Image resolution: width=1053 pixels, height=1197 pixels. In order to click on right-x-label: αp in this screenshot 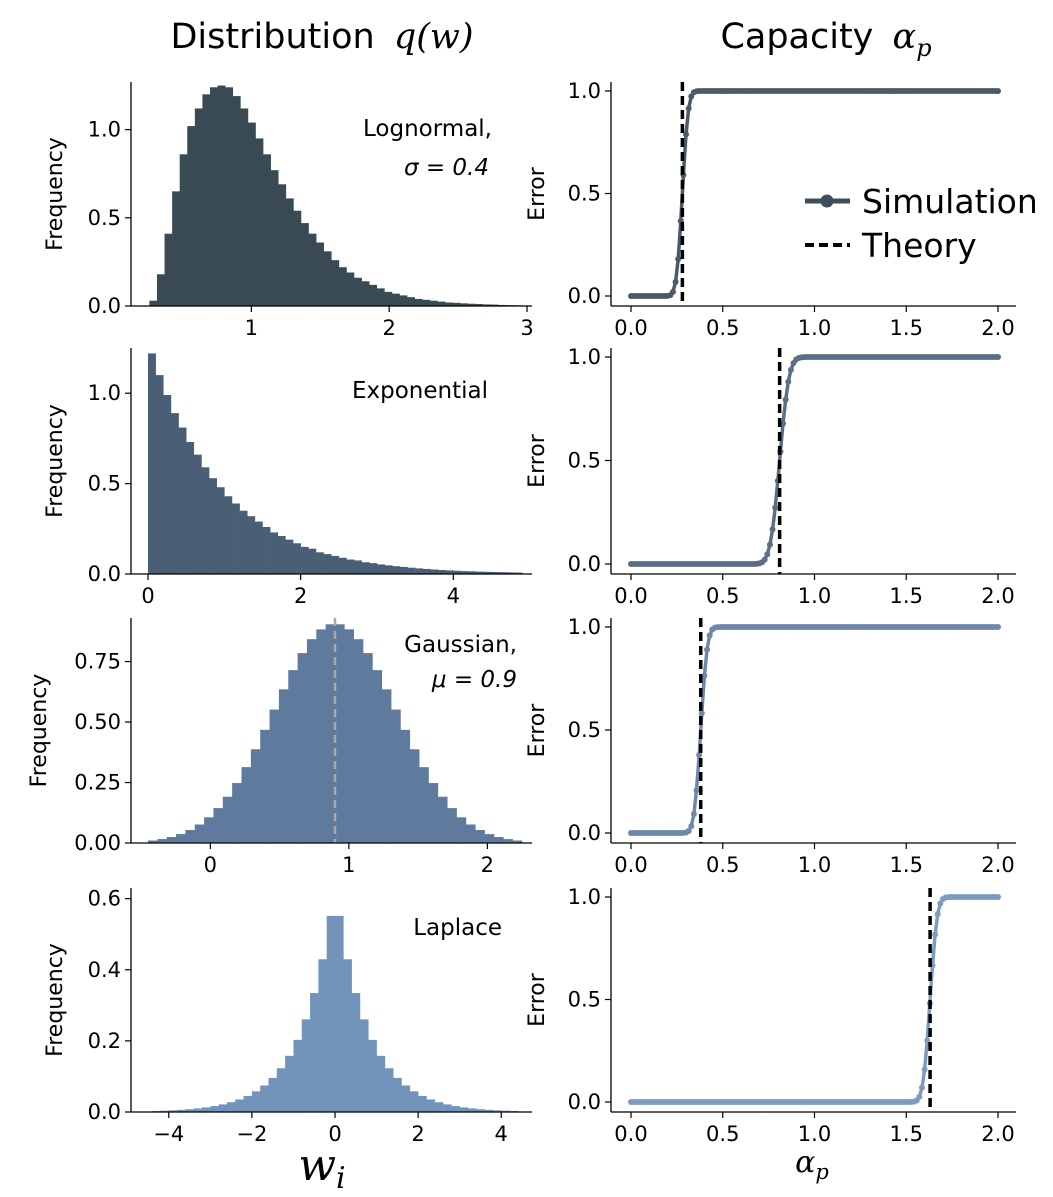, I will do `click(812, 1164)`.